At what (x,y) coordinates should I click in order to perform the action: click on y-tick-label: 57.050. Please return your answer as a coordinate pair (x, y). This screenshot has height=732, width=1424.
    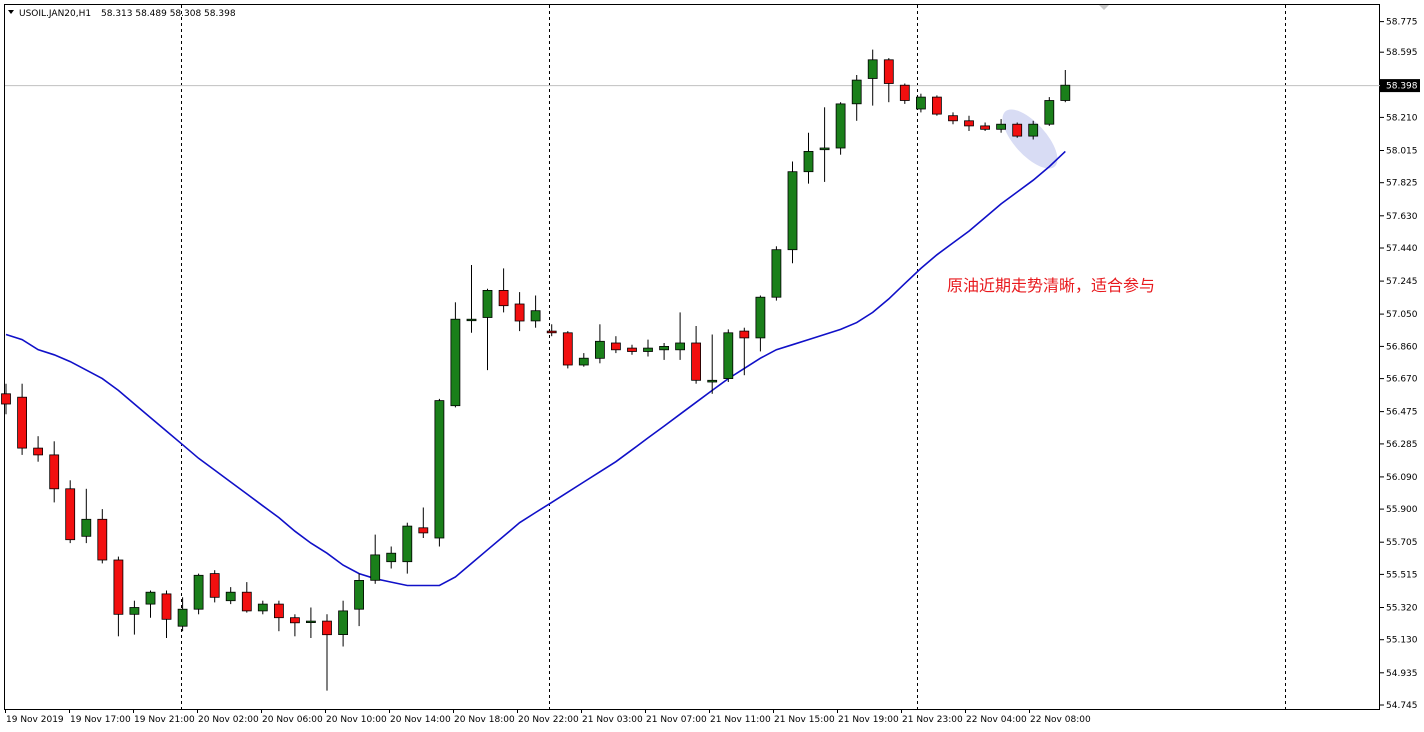
    Looking at the image, I should click on (1402, 315).